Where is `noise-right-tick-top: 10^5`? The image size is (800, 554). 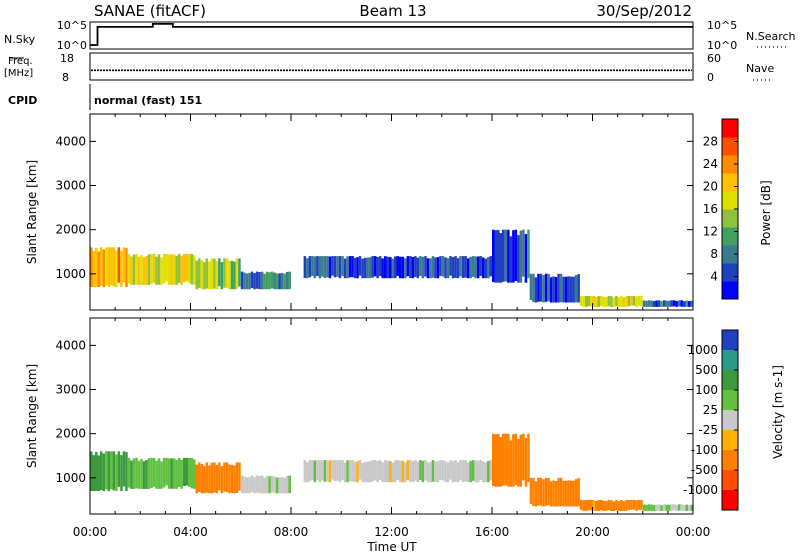 noise-right-tick-top: 10^5 is located at coordinates (722, 25).